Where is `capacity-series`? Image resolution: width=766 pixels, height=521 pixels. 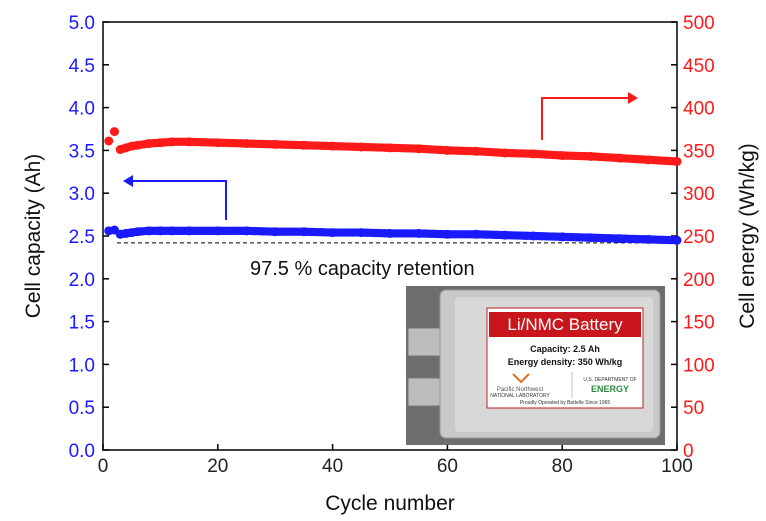 capacity-series is located at coordinates (393, 235).